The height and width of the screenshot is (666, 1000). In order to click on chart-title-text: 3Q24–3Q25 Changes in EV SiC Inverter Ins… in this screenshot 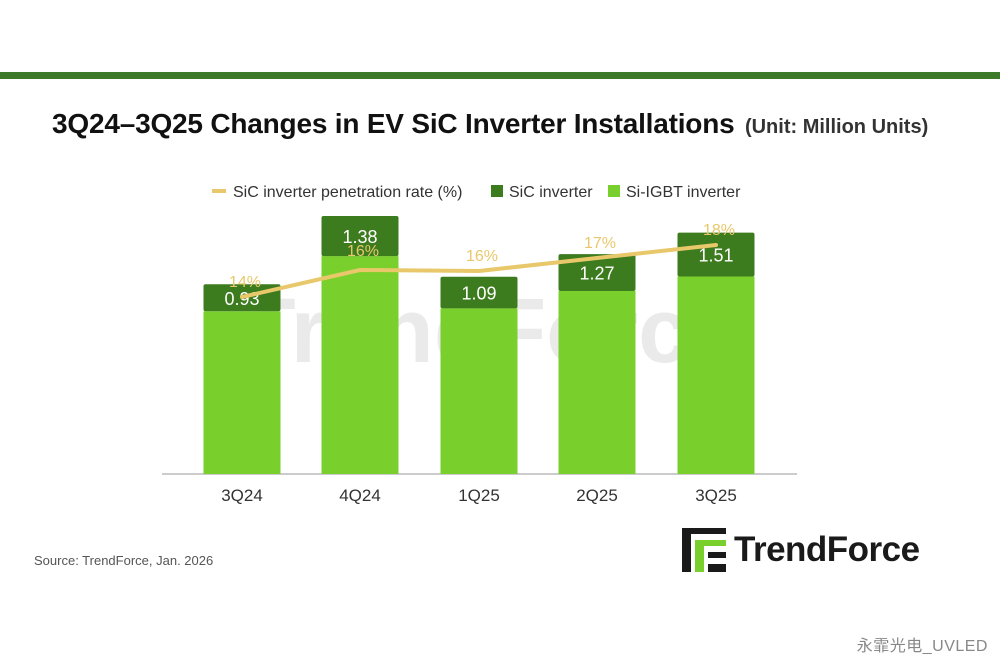, I will do `click(393, 123)`.